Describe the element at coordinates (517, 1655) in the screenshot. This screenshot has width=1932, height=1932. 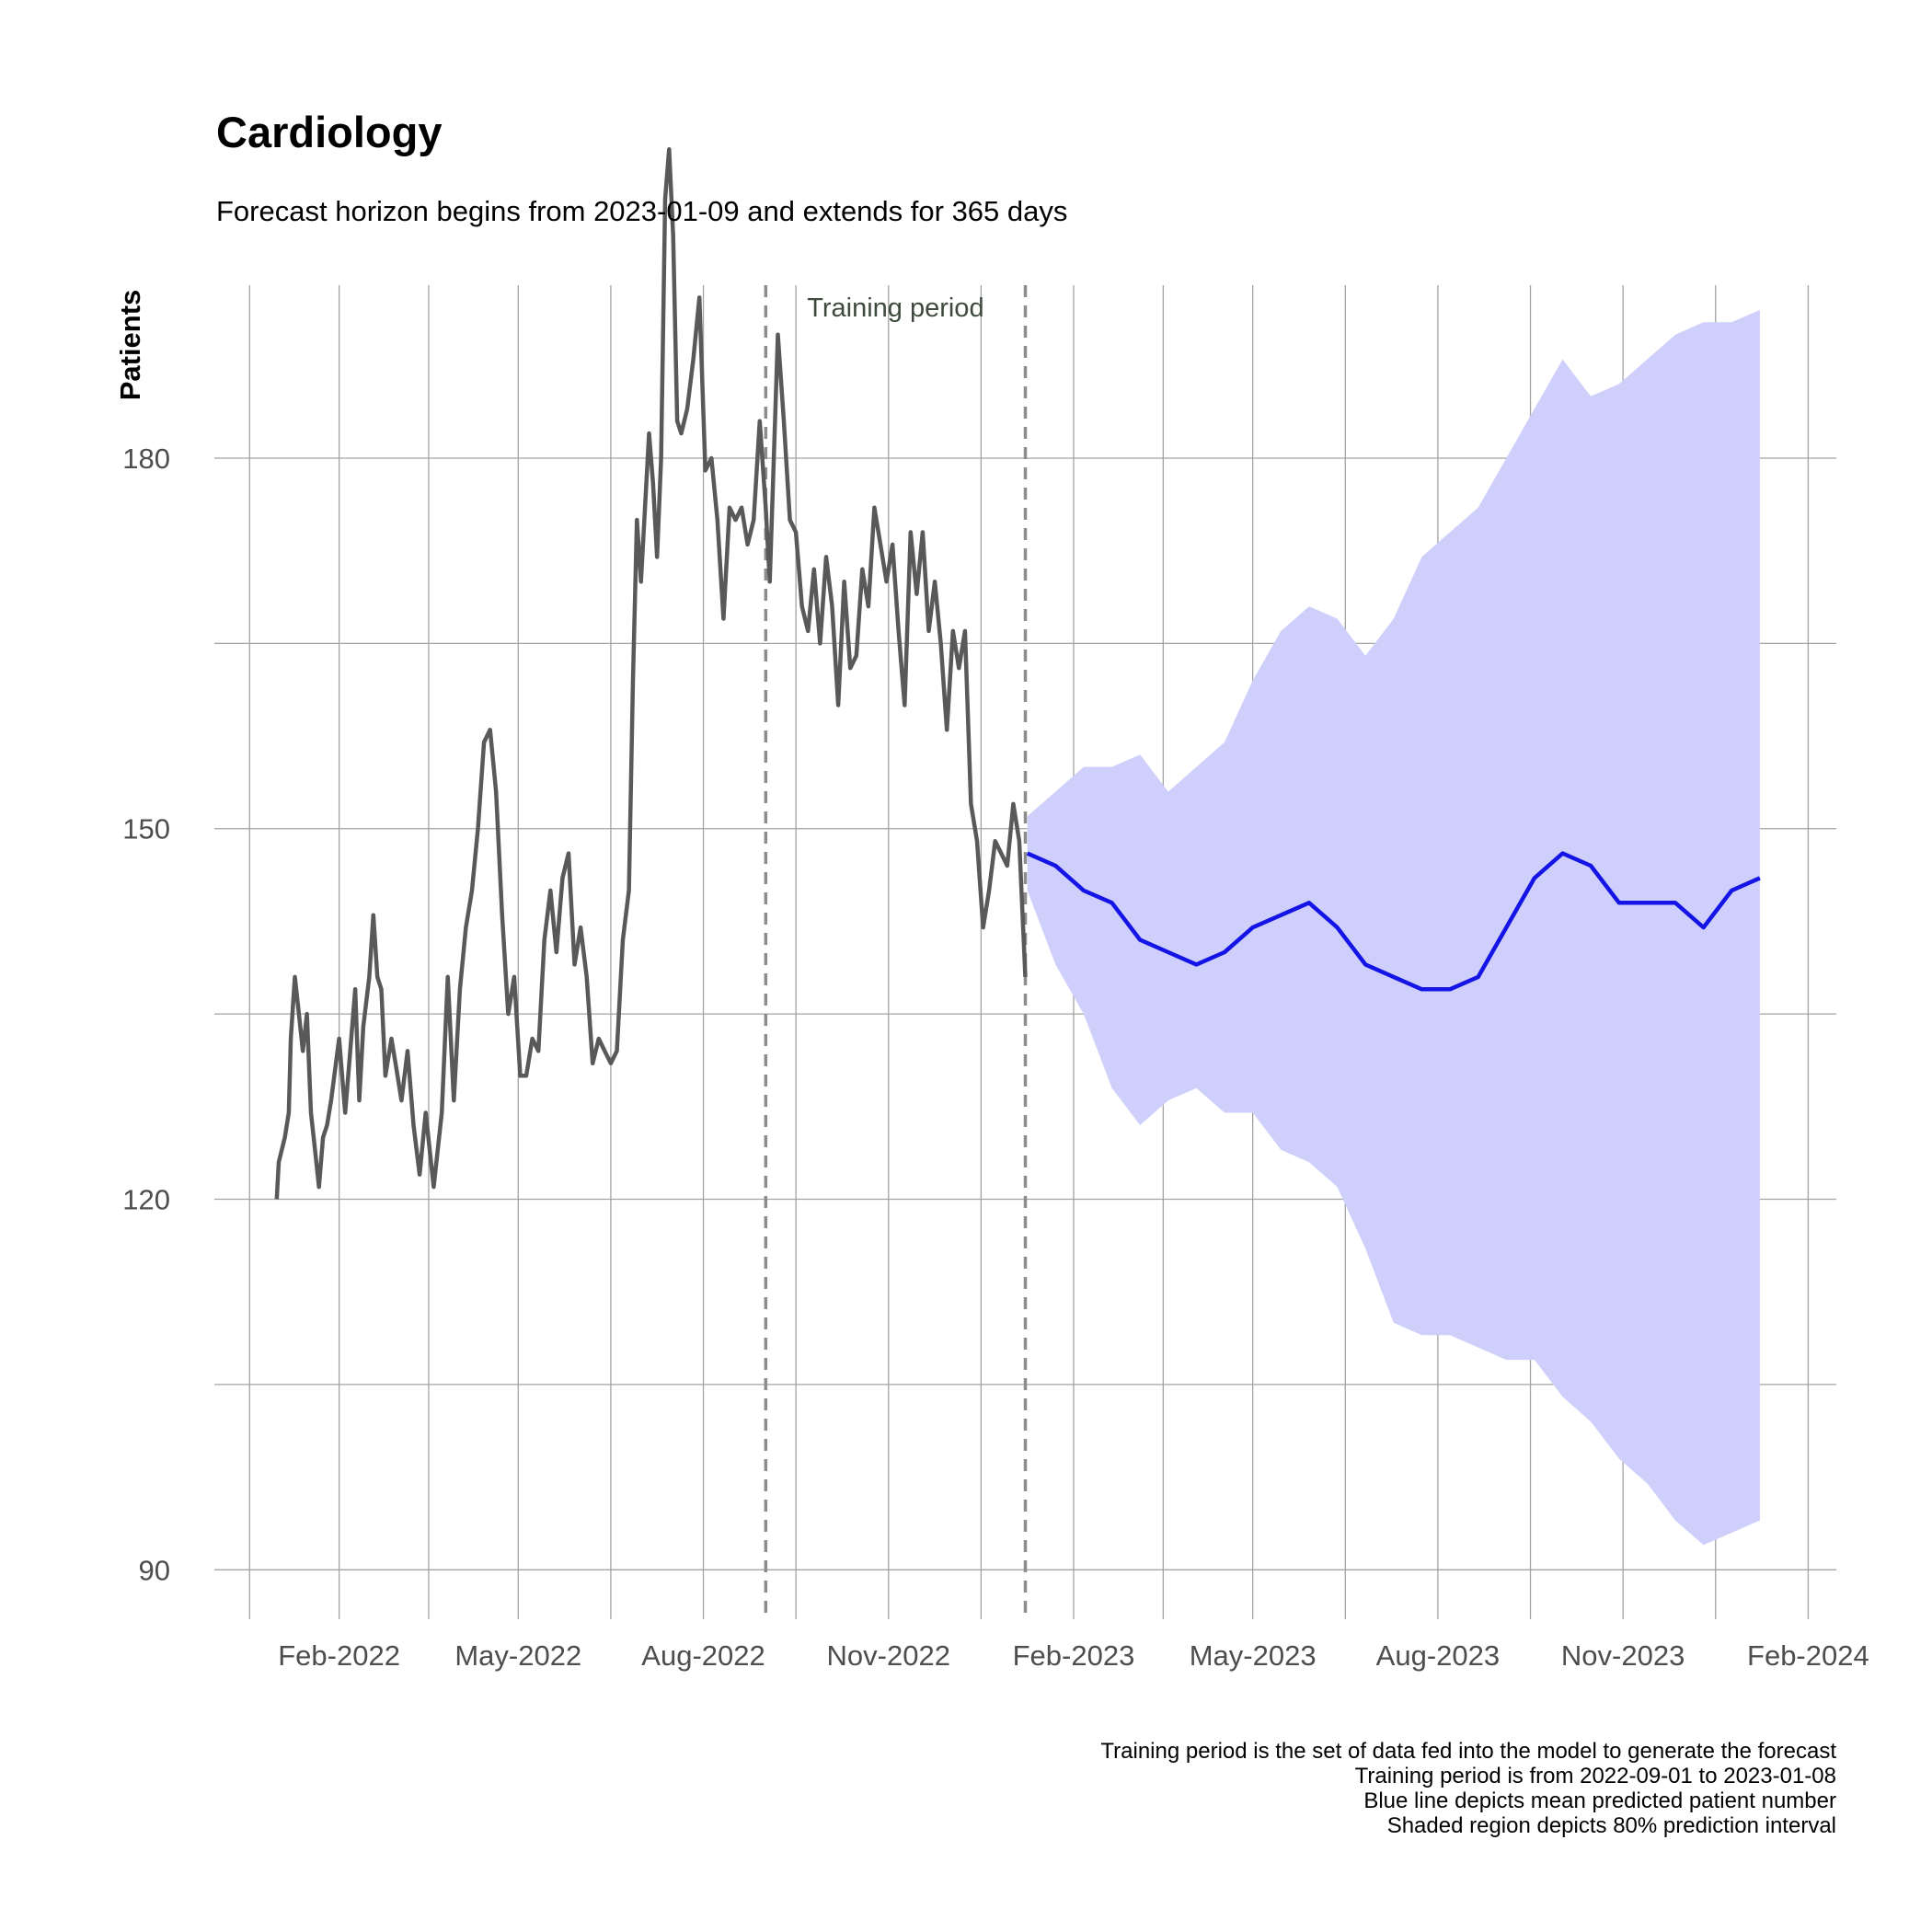
I see `x-tick-label: May-2022` at that location.